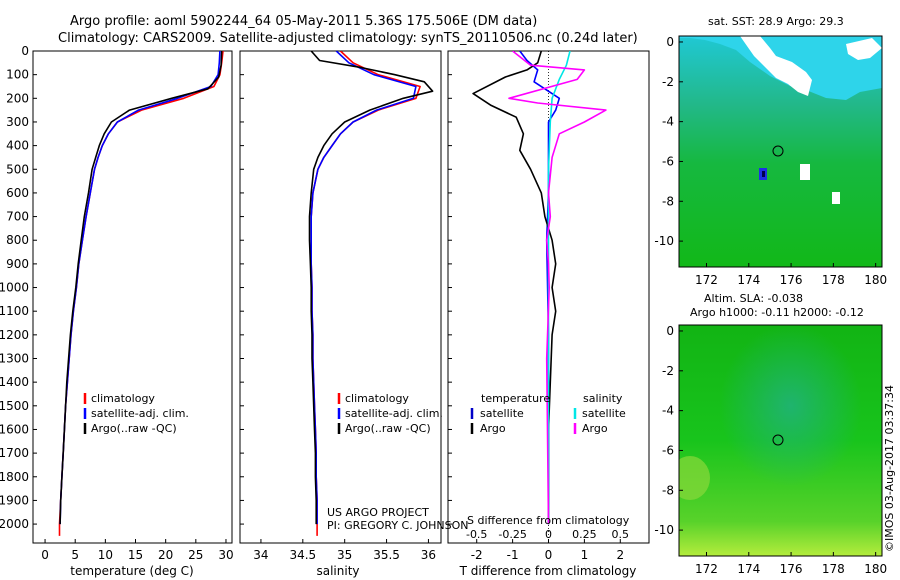 This screenshot has width=900, height=580. What do you see at coordinates (14, 429) in the screenshot?
I see `depth-tick-label: 1600` at bounding box center [14, 429].